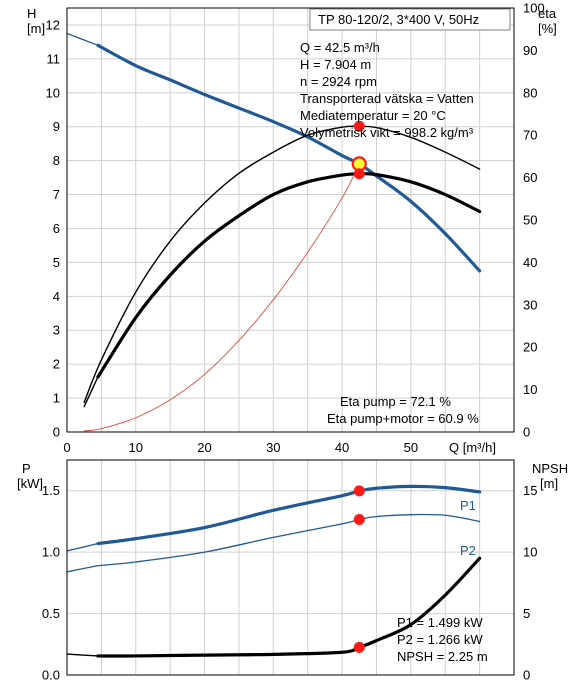  Describe the element at coordinates (273, 447) in the screenshot. I see `x-tick-label: 30` at that location.